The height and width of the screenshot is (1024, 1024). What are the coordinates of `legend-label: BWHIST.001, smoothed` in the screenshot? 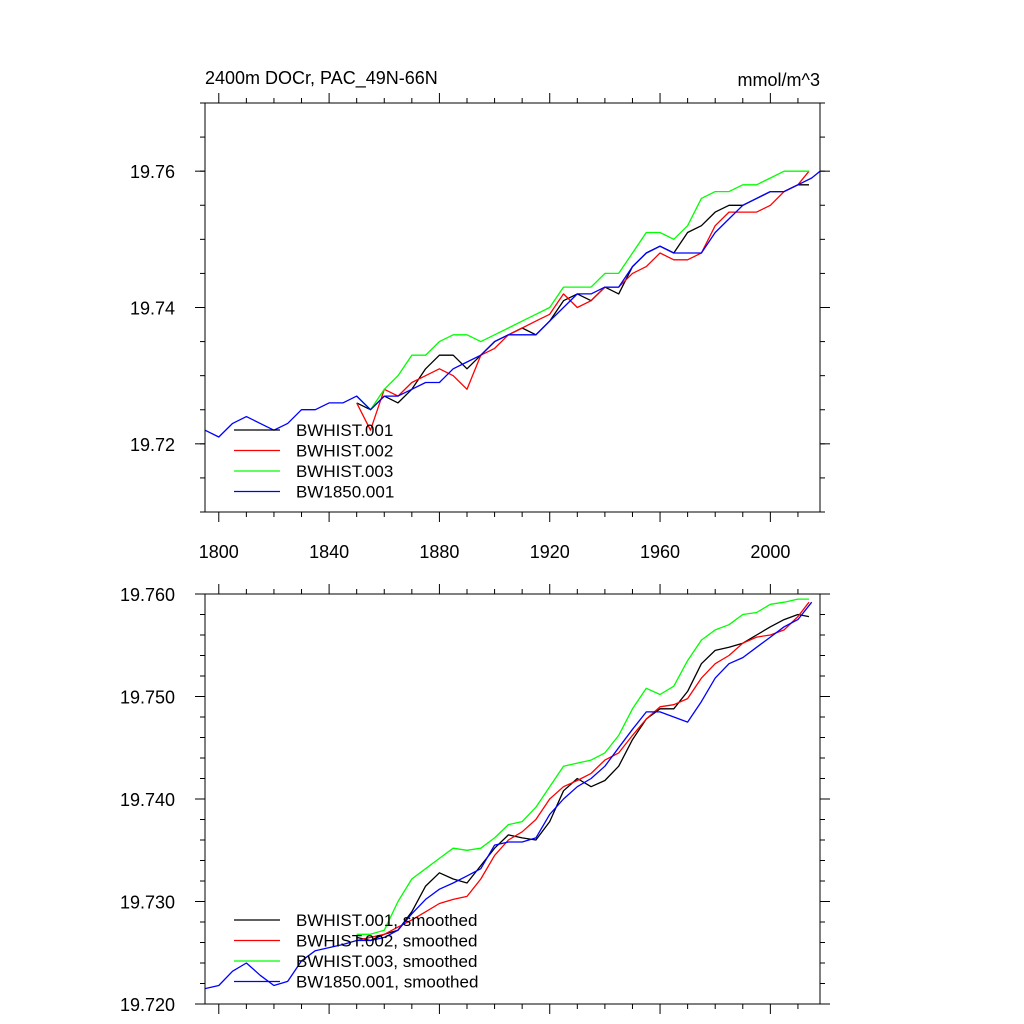 It's located at (386, 920).